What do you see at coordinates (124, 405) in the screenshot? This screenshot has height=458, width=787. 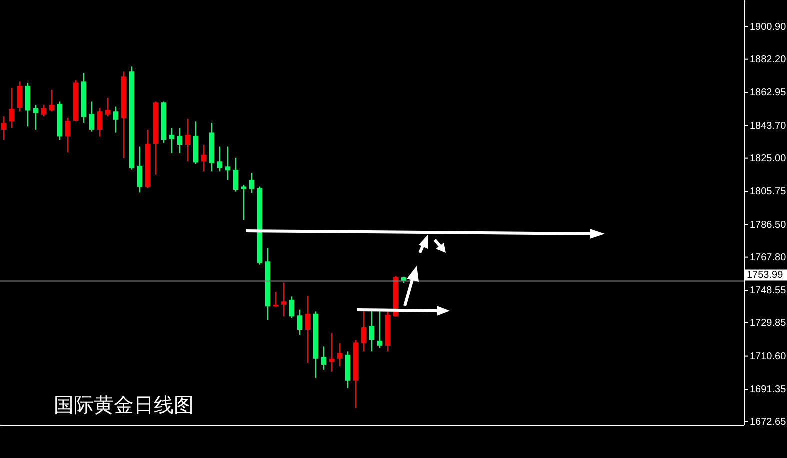 I see `annotation: 国际黄金日线图` at bounding box center [124, 405].